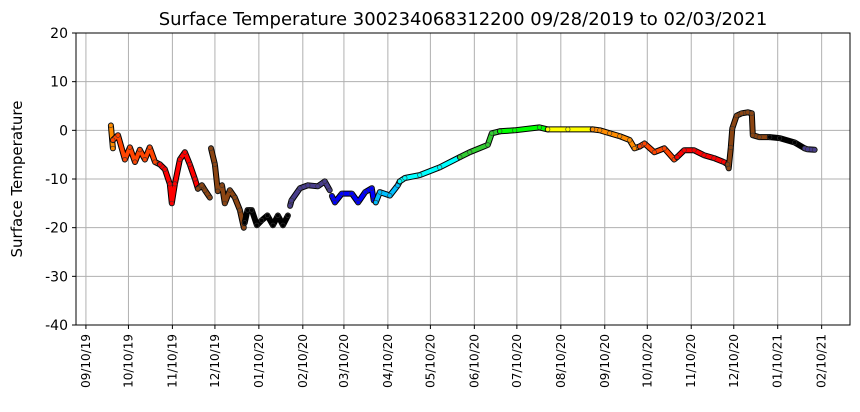 The height and width of the screenshot is (412, 860). What do you see at coordinates (63, 131) in the screenshot?
I see `y-tick-label: 0` at bounding box center [63, 131].